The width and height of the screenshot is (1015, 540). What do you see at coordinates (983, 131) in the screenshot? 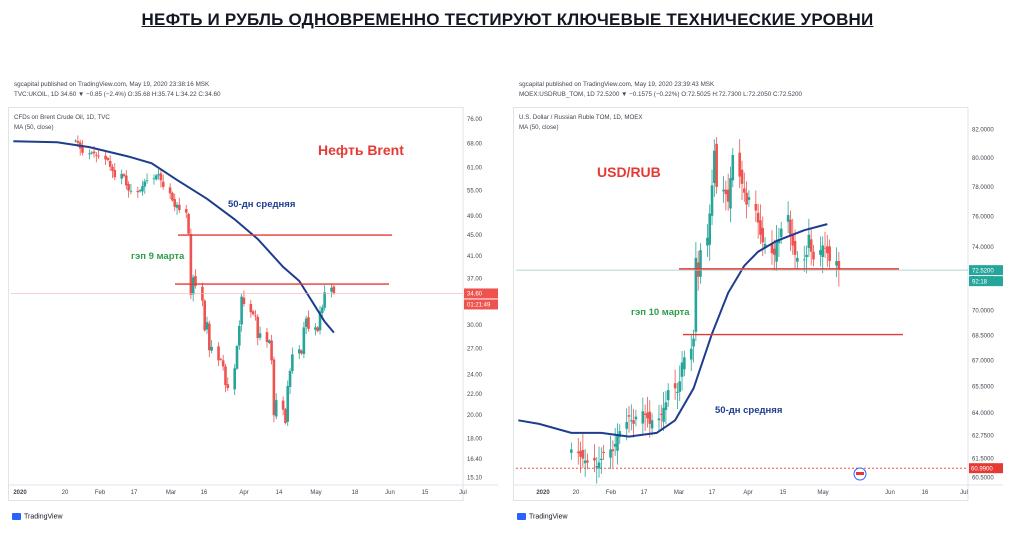
I see `y-tick-label: 82.0000` at bounding box center [983, 131].